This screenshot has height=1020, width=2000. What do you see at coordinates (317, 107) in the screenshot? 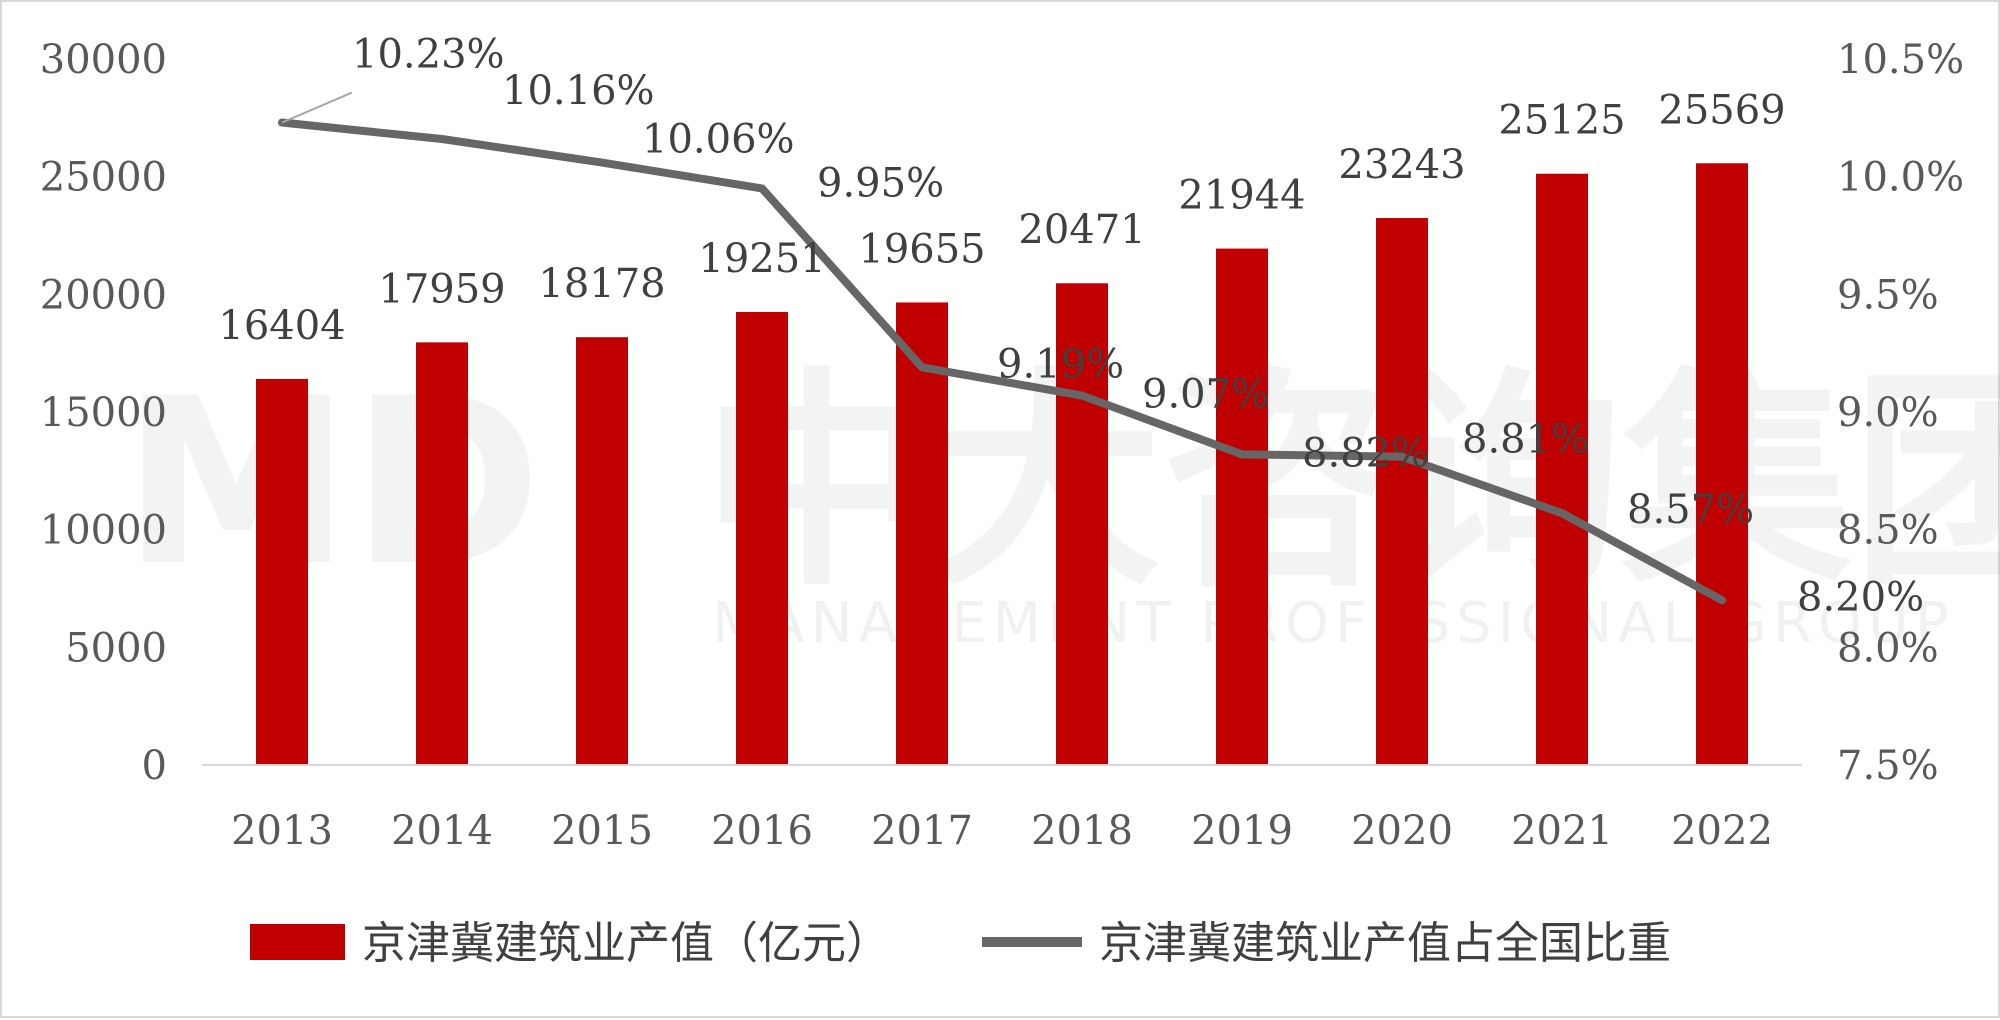
I see `label-leader-line` at bounding box center [317, 107].